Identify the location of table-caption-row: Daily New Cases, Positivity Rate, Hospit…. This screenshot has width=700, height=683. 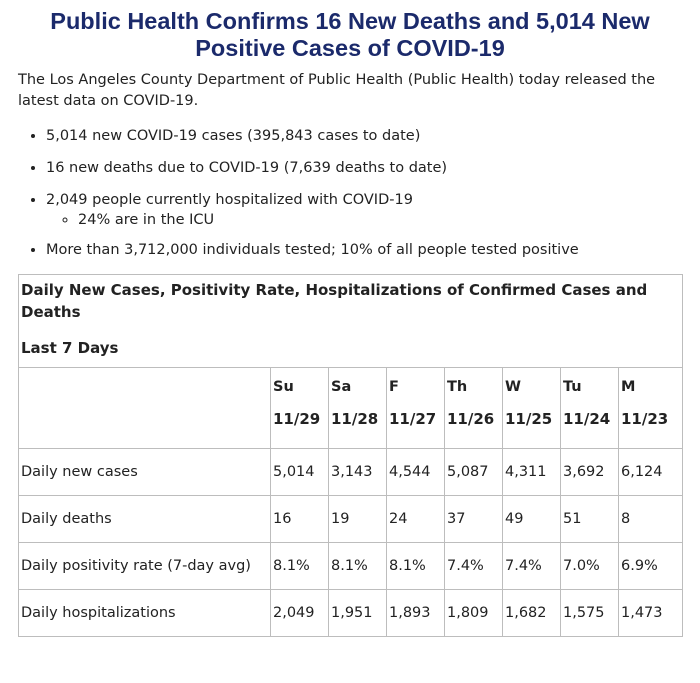
(350, 321).